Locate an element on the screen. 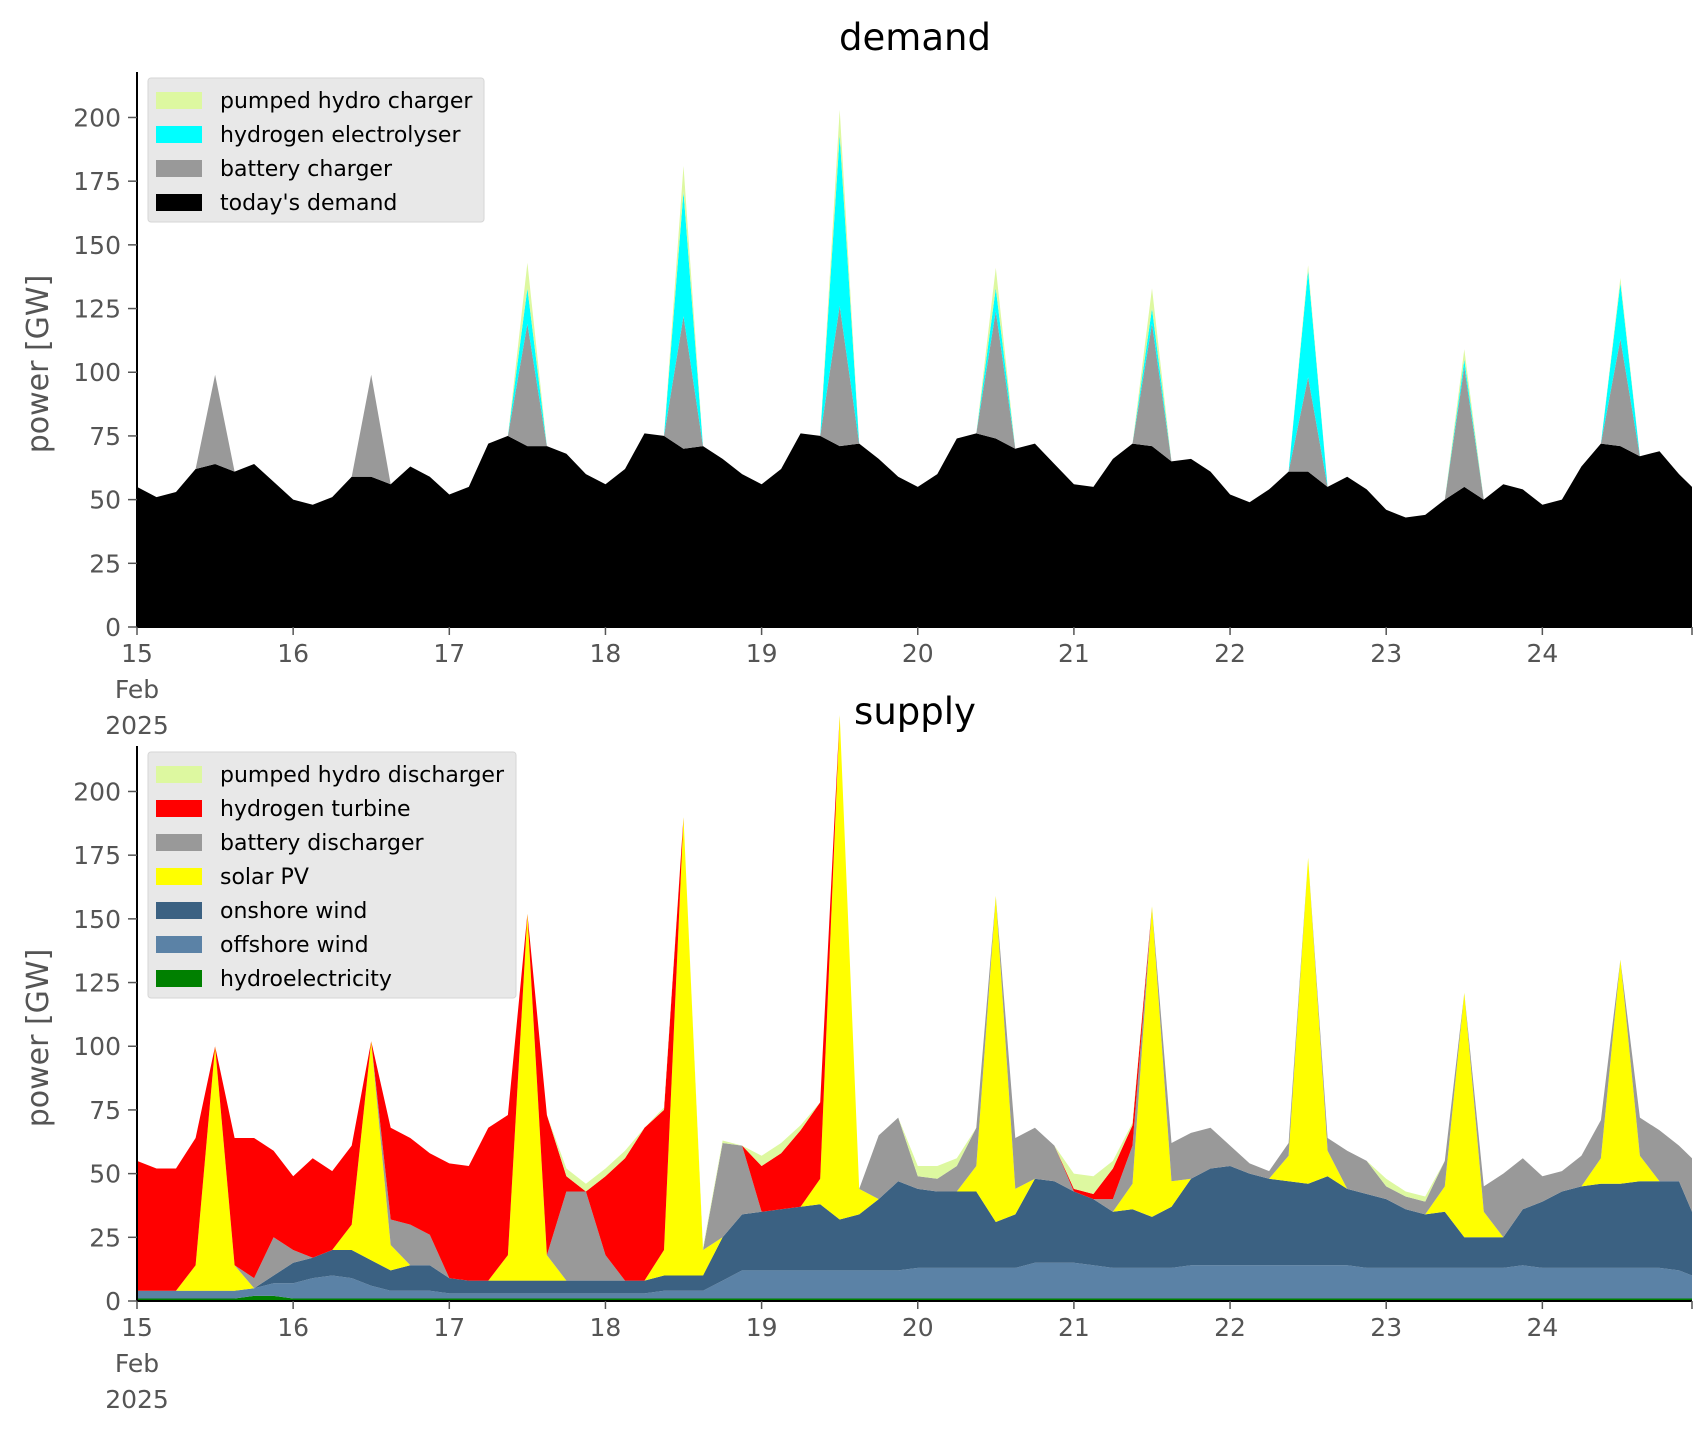 The height and width of the screenshot is (1431, 1706). supply-legend-label-hydroelectricity: hydroelectricity is located at coordinates (306, 979).